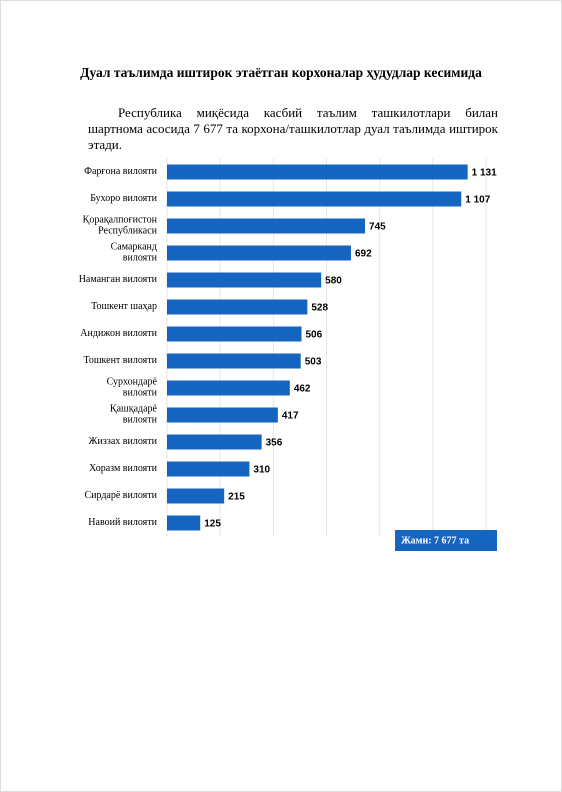 This screenshot has height=792, width=562. I want to click on total-label: Жами: 7 677 та, so click(435, 540).